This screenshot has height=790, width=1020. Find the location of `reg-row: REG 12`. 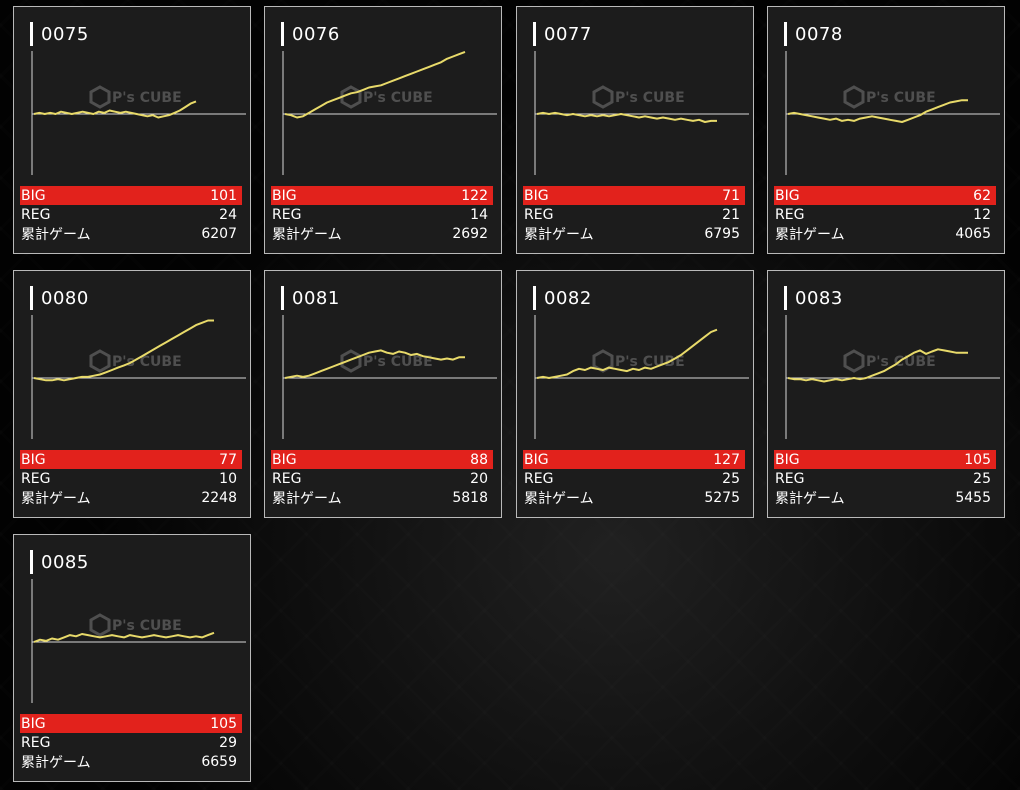

reg-row: REG 12 is located at coordinates (885, 214).